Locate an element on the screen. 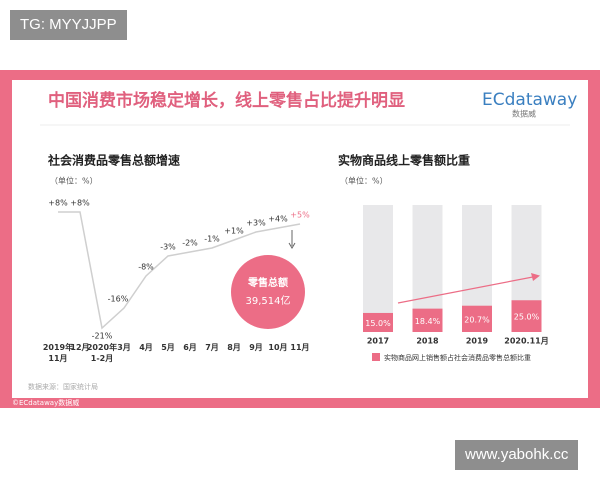 The height and width of the screenshot is (480, 600). value-label: +1% is located at coordinates (234, 231).